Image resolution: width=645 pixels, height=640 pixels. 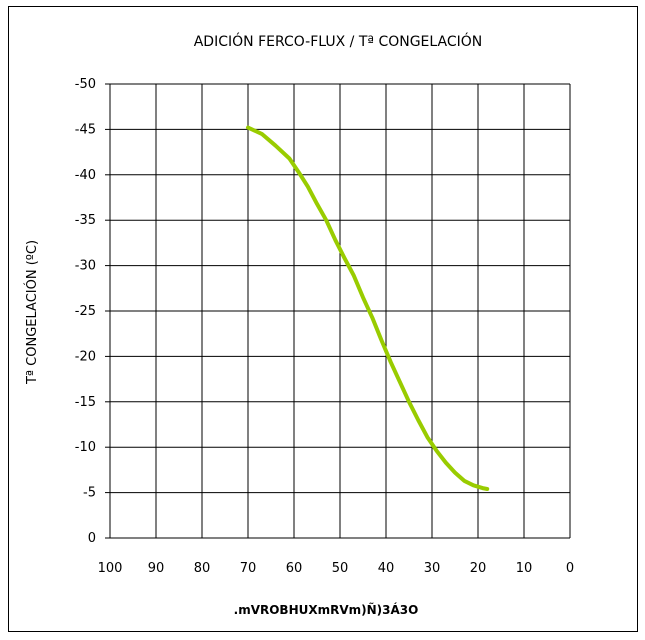 I want to click on x-tick-label: 80, so click(x=202, y=568).